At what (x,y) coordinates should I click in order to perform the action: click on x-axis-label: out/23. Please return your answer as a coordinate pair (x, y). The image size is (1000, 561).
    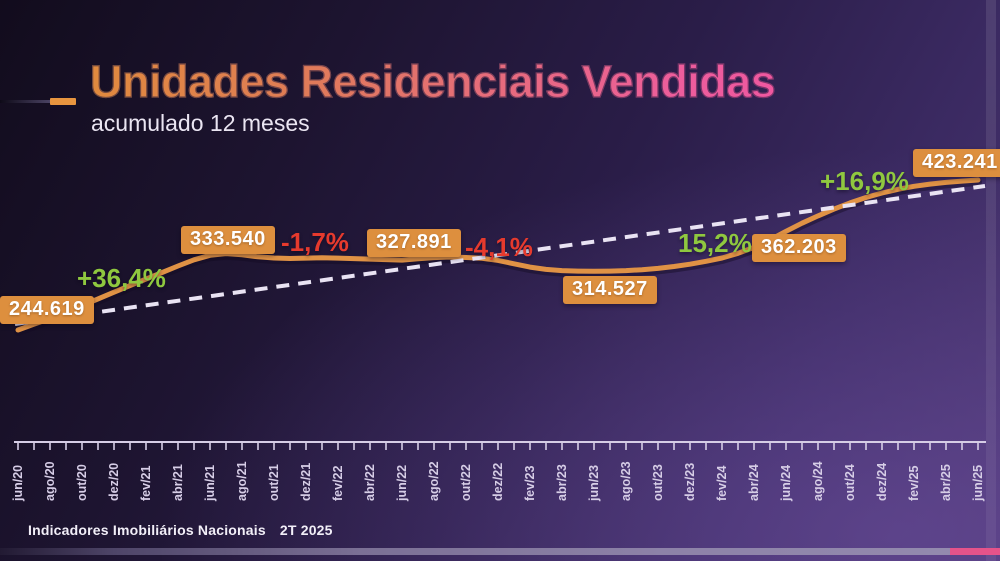
    Looking at the image, I should click on (658, 482).